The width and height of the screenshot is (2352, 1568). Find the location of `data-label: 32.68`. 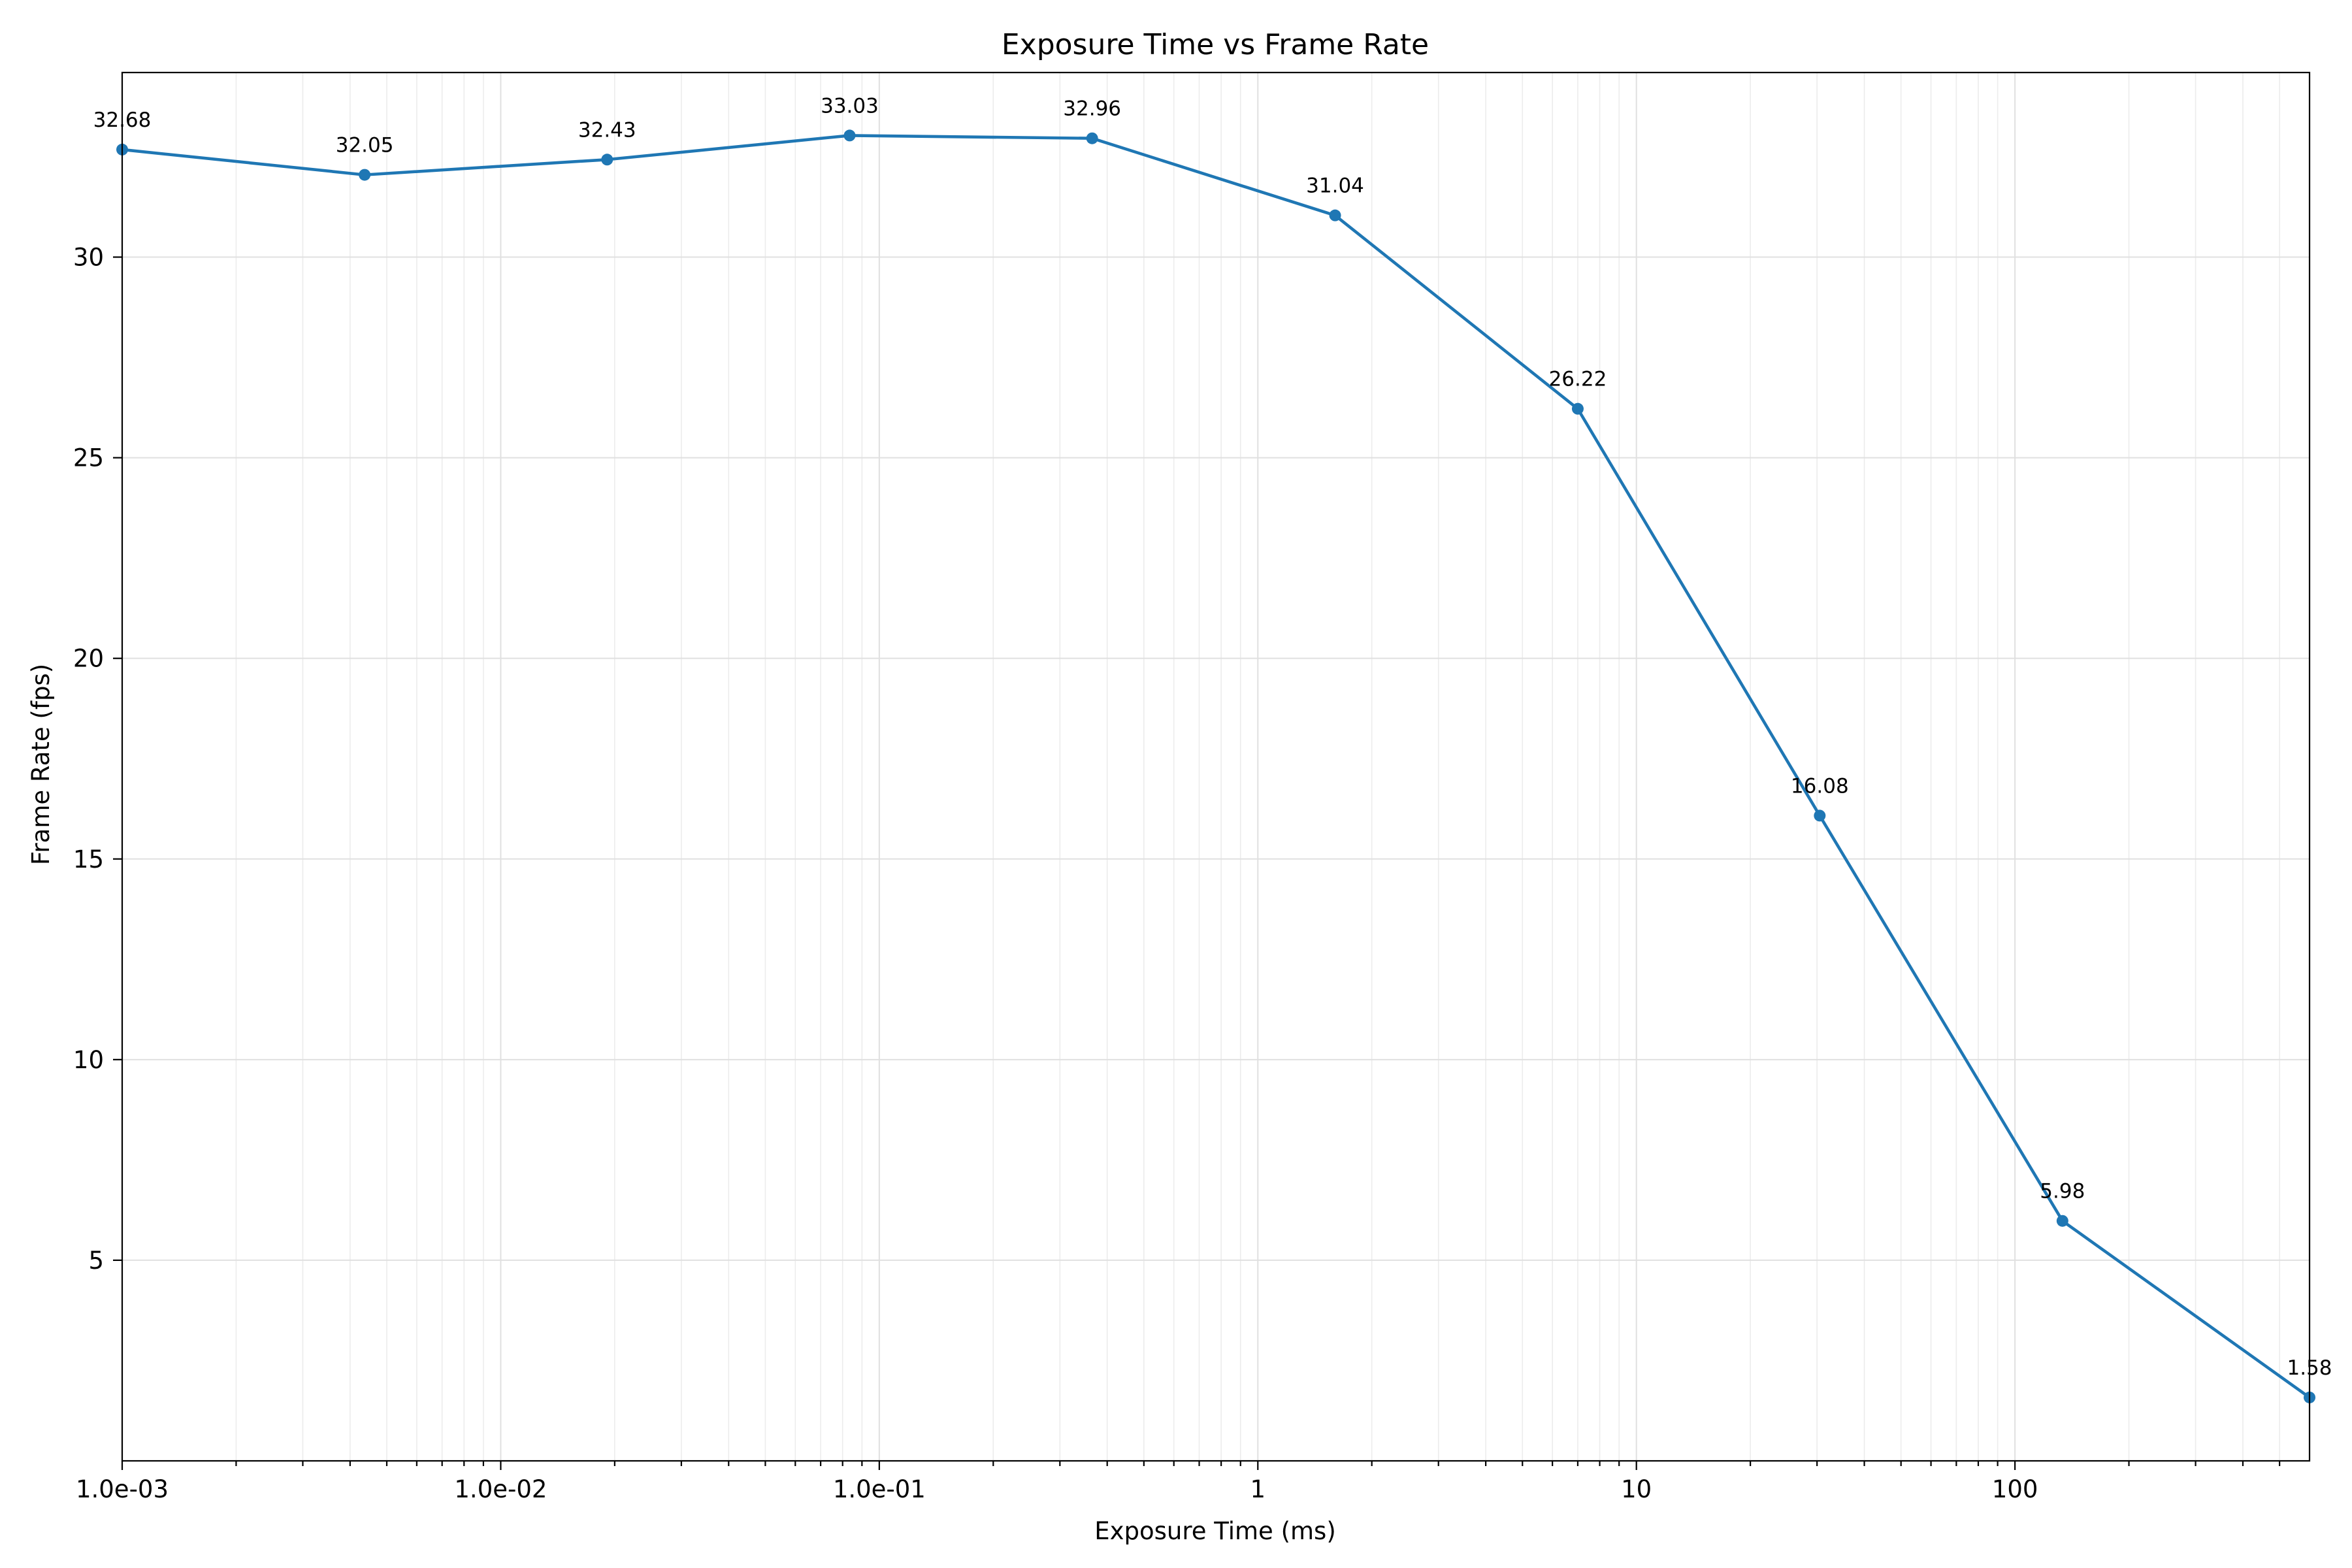

data-label: 32.68 is located at coordinates (122, 120).